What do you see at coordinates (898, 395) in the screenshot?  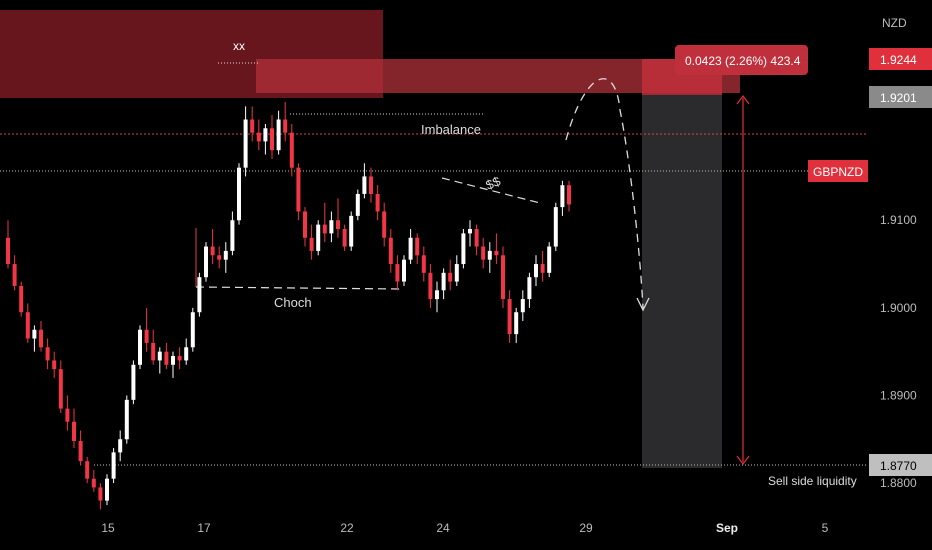 I see `price-tick-label: 1.8900` at bounding box center [898, 395].